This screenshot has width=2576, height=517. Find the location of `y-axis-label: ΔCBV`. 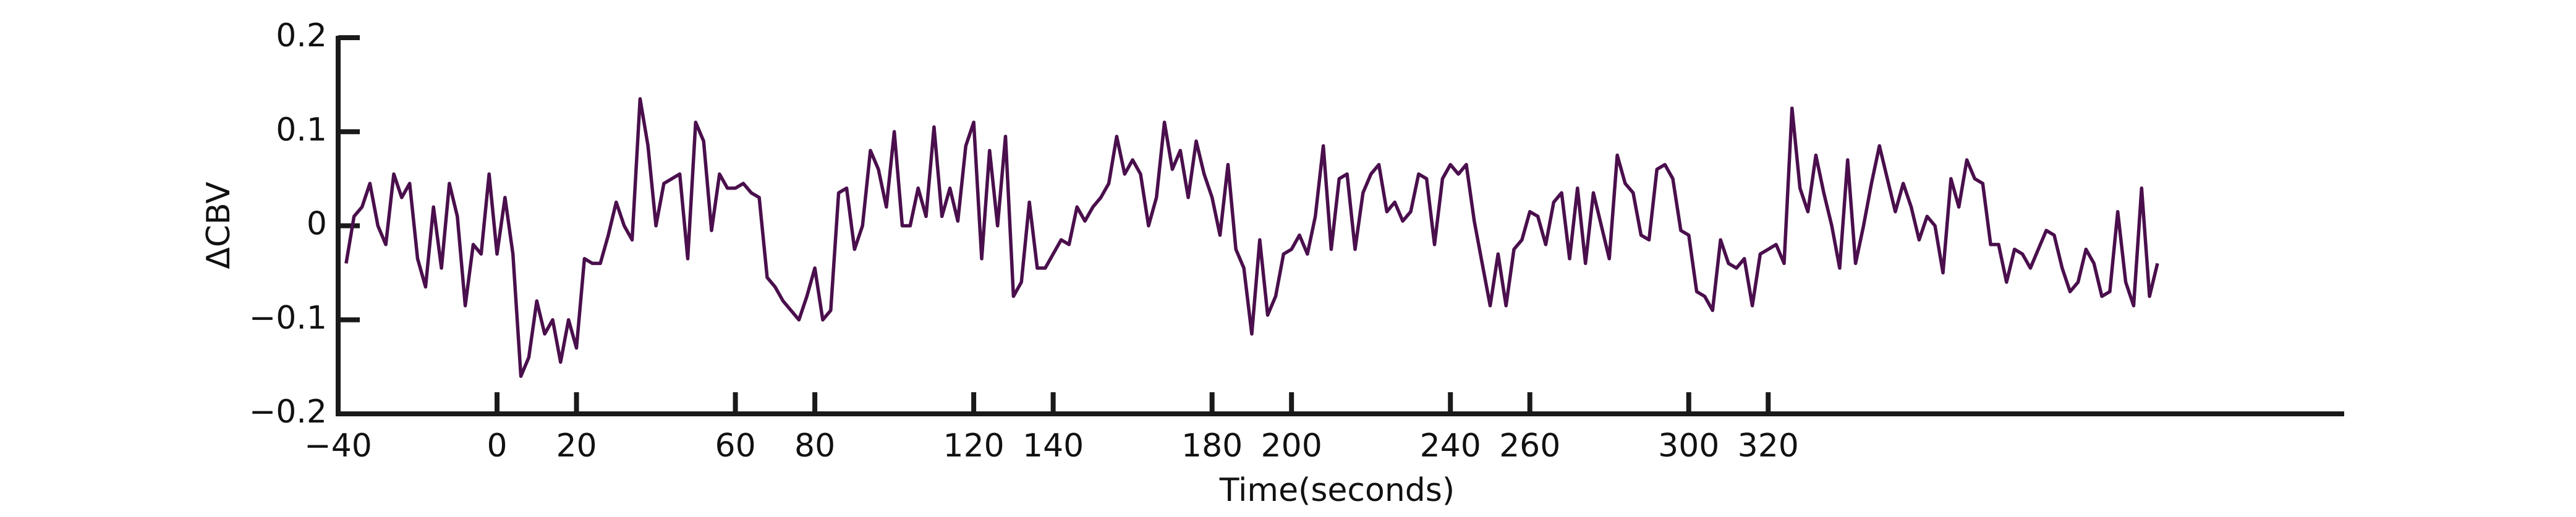

y-axis-label: ΔCBV is located at coordinates (218, 225).